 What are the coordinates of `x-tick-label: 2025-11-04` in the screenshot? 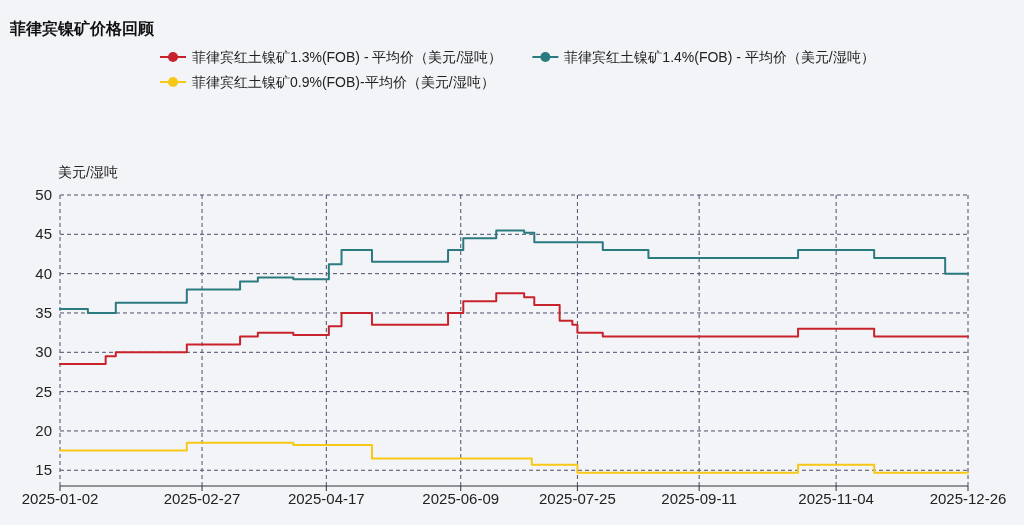 It's located at (836, 498).